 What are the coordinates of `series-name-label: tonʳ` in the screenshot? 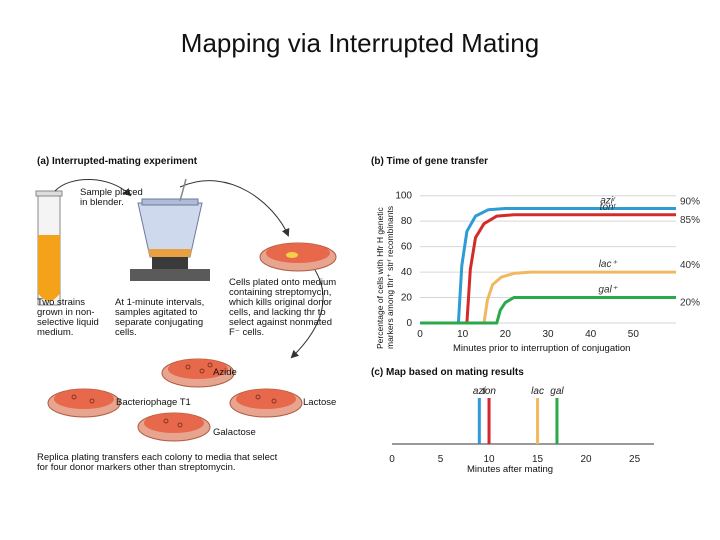 It's located at (608, 207).